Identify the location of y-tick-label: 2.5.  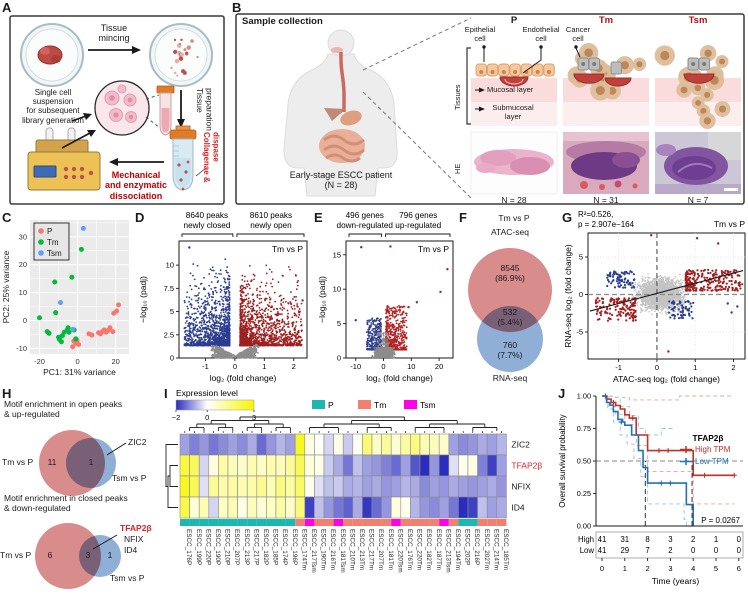
(169, 334).